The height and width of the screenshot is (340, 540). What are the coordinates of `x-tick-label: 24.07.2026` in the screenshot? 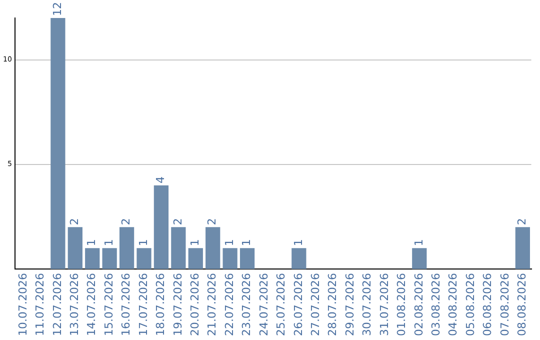 It's located at (263, 304).